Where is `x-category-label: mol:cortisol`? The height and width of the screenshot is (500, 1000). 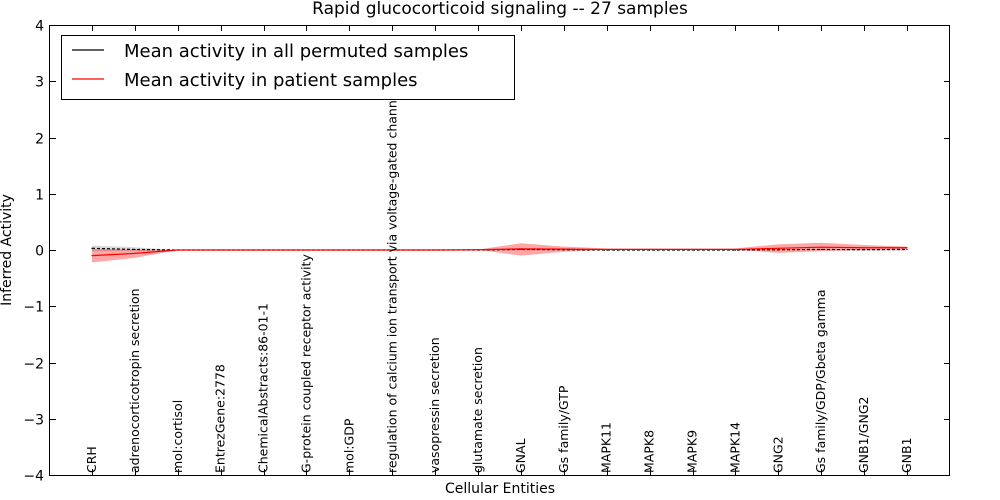
x-category-label: mol:cortisol is located at coordinates (177, 436).